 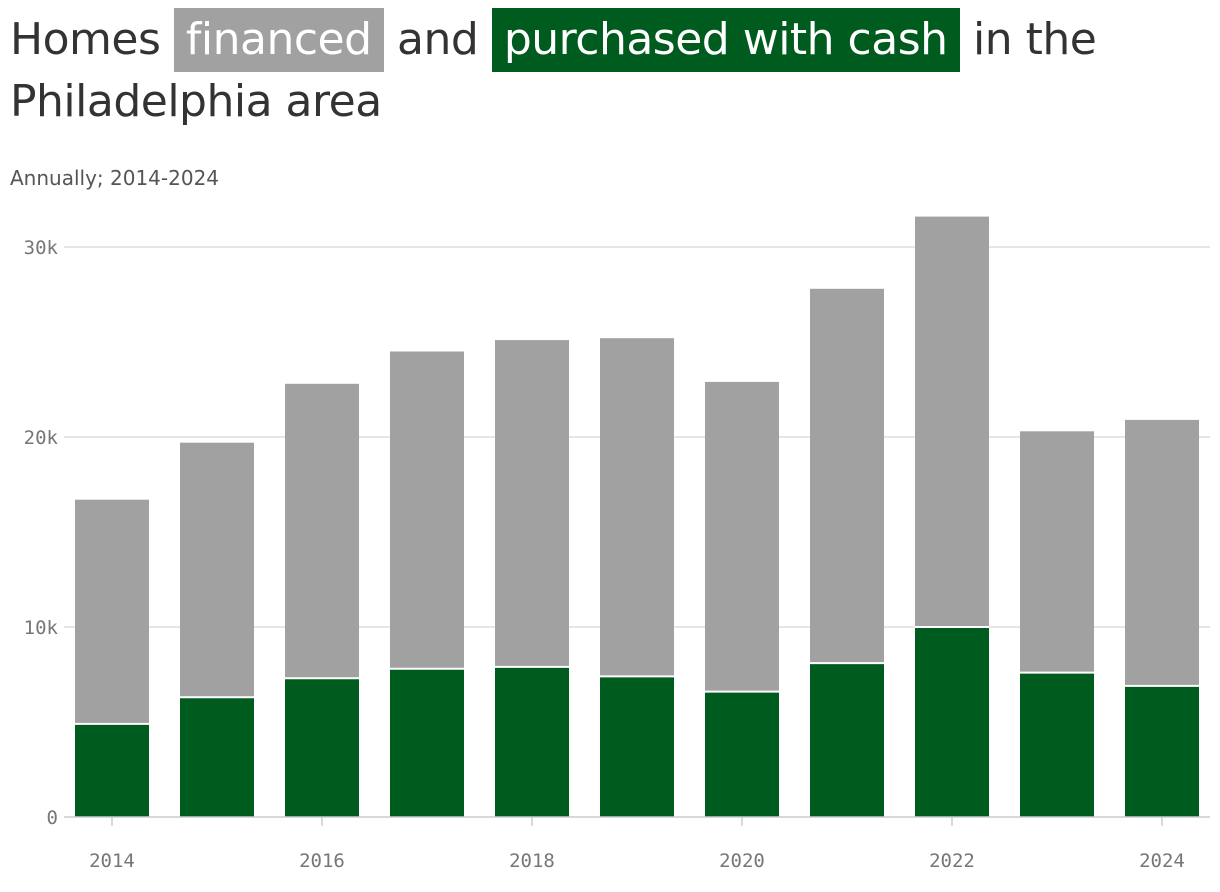 I want to click on title-part-rest: in the Philadelphia area, so click(x=553, y=70).